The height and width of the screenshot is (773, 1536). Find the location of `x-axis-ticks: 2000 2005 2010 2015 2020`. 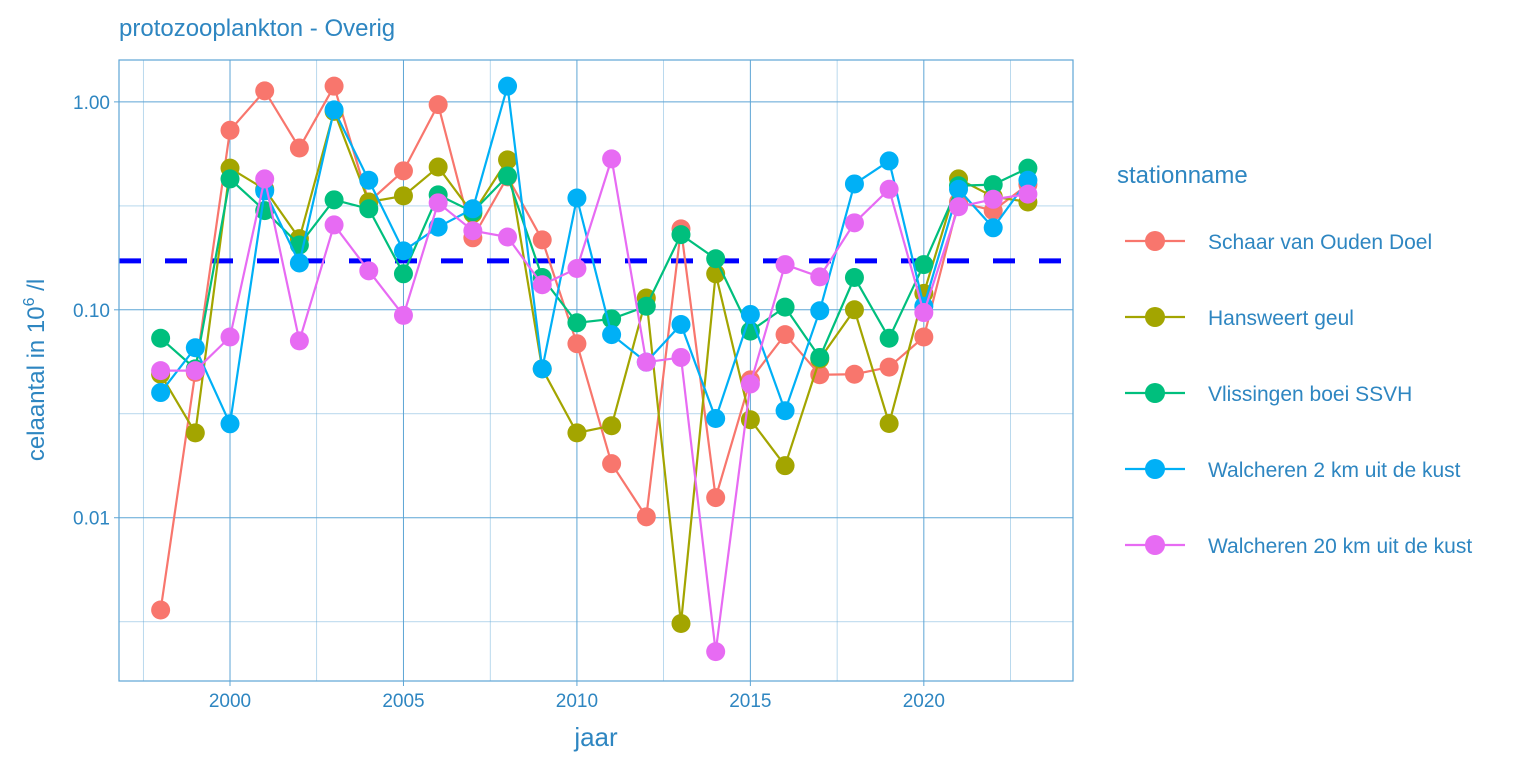

x-axis-ticks: 2000 2005 2010 2015 2020 is located at coordinates (577, 696).